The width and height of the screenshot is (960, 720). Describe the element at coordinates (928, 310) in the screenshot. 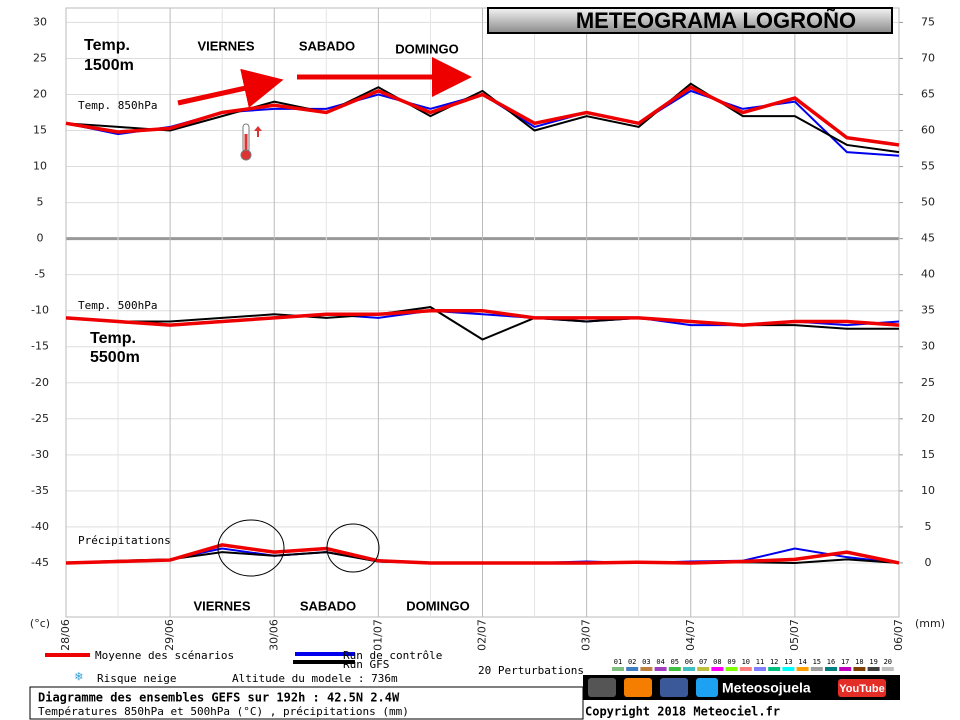

I see `y2-tick-label: 35` at that location.